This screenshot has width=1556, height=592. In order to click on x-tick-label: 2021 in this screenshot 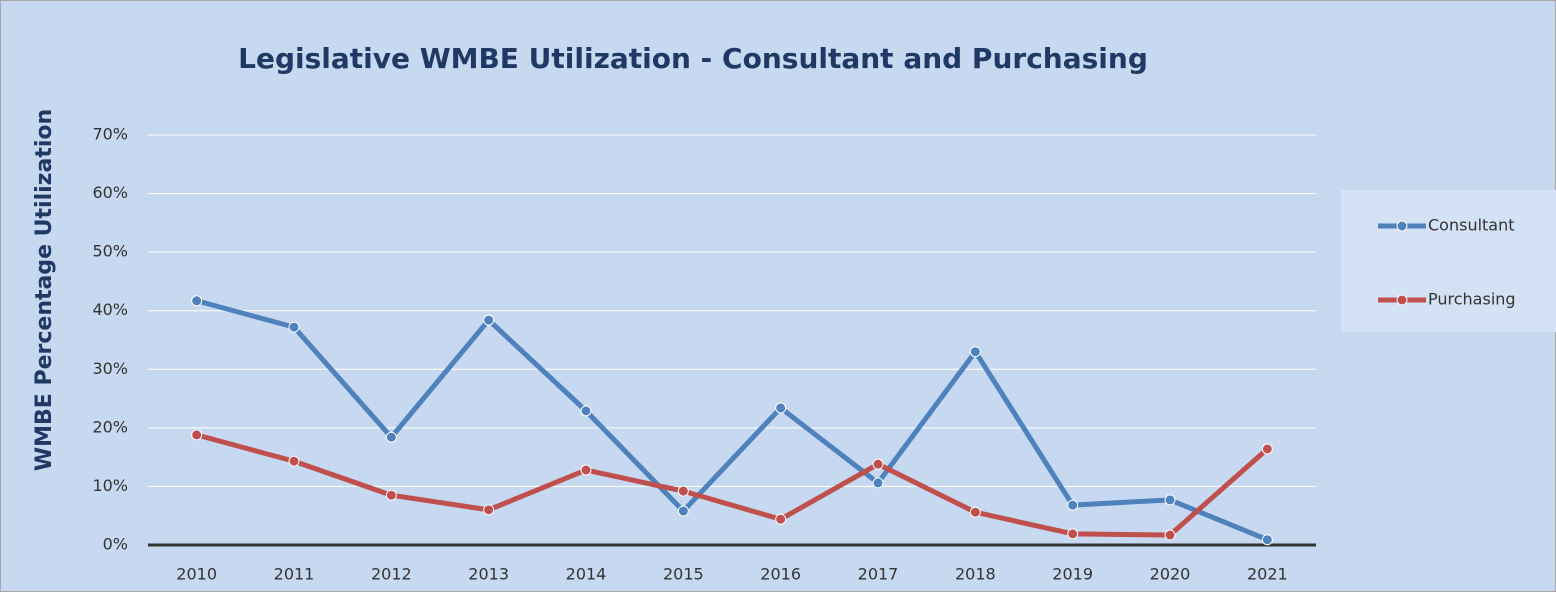, I will do `click(1267, 574)`.